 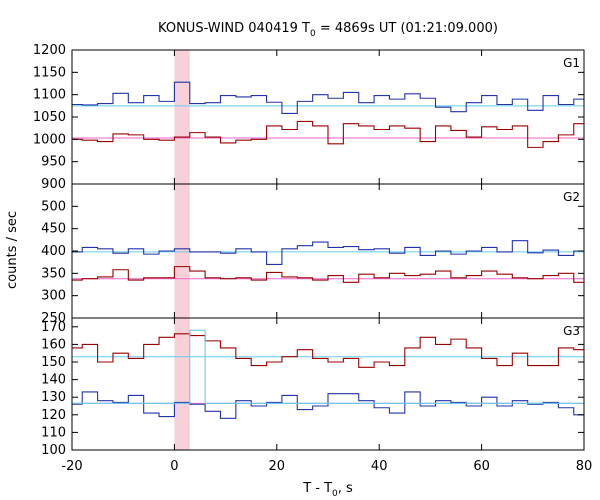 I want to click on y-tick-label: 350, so click(x=53, y=273).